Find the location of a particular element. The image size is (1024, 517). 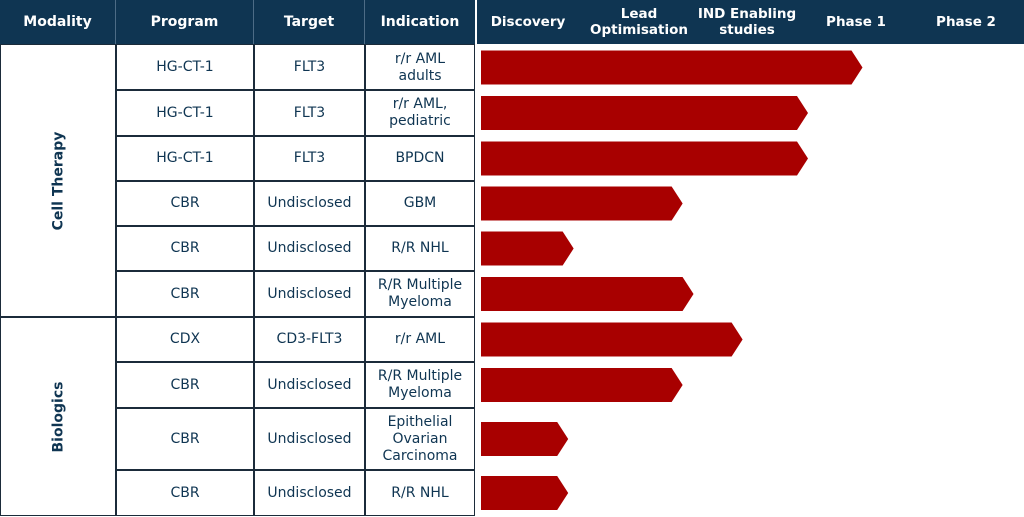

stage-label: Phase 1 is located at coordinates (856, 22).